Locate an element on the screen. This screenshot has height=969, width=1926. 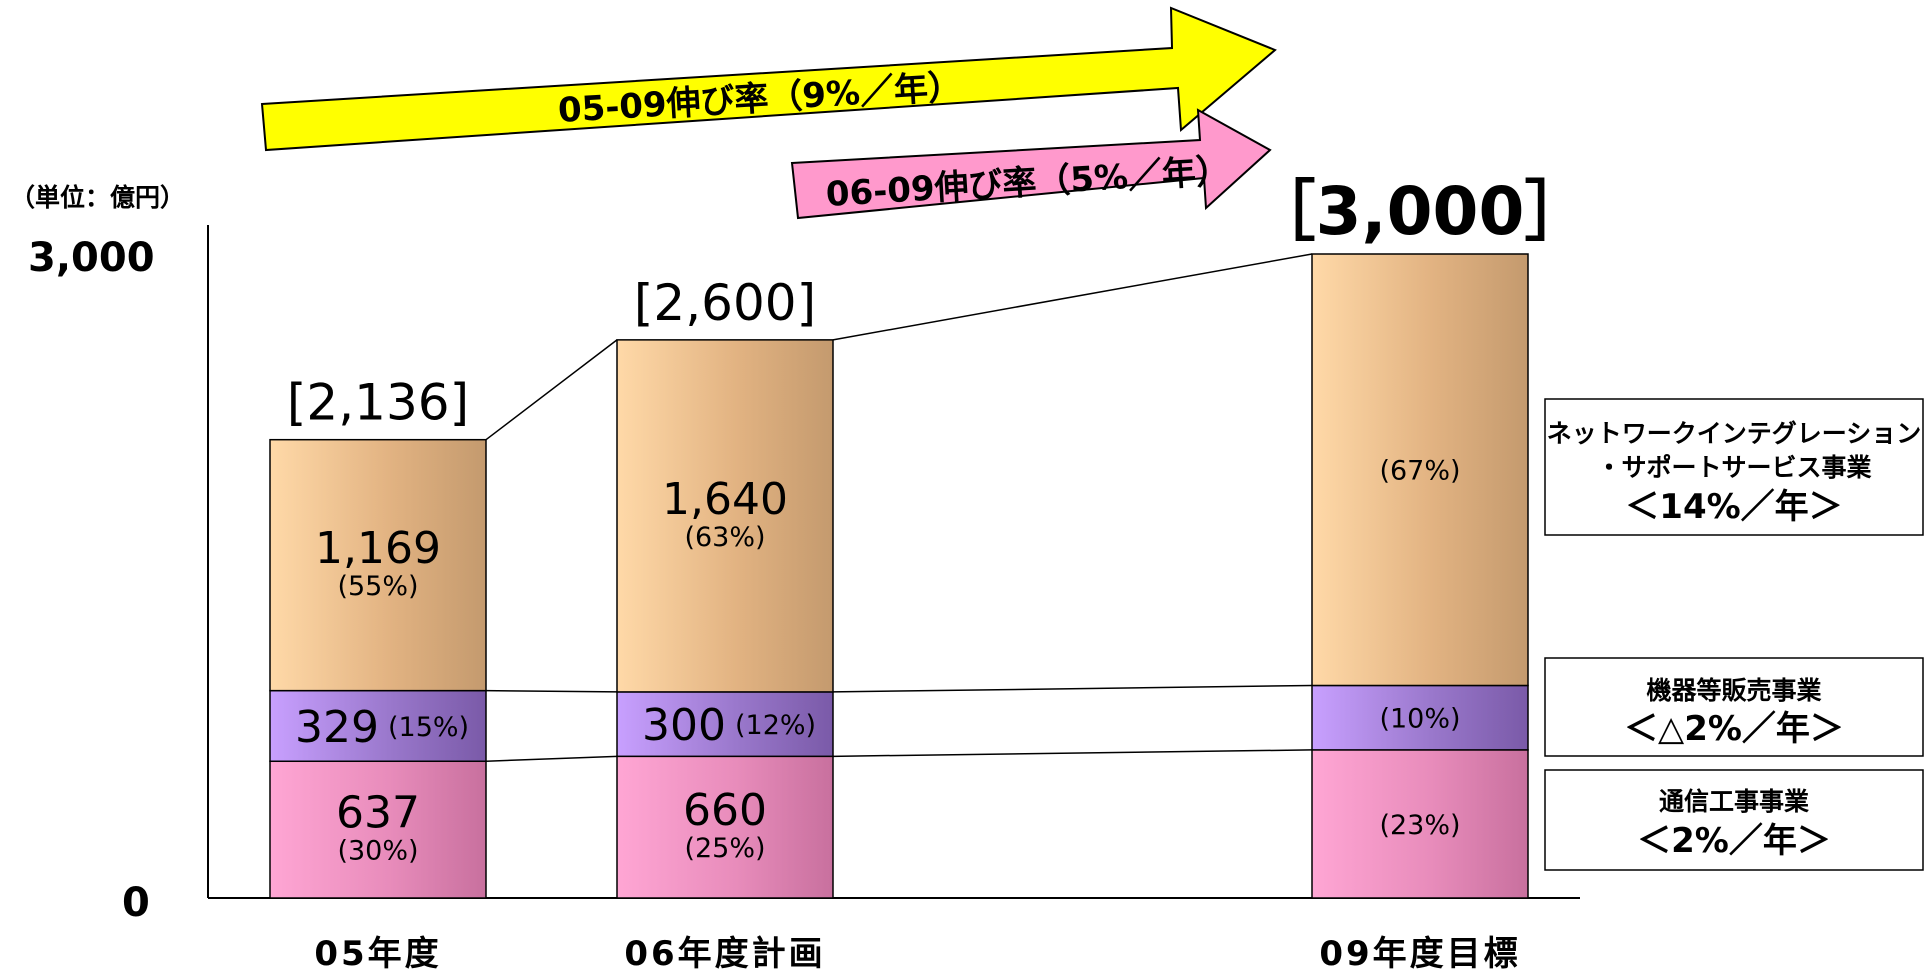
data-label-pct: (63%) is located at coordinates (724, 537).